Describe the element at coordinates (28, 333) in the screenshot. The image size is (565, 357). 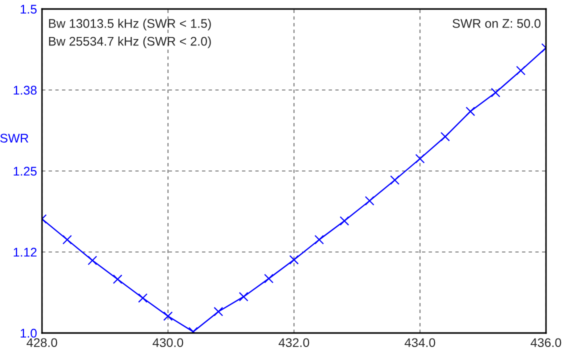
I see `y-tick-label: 1.0` at that location.